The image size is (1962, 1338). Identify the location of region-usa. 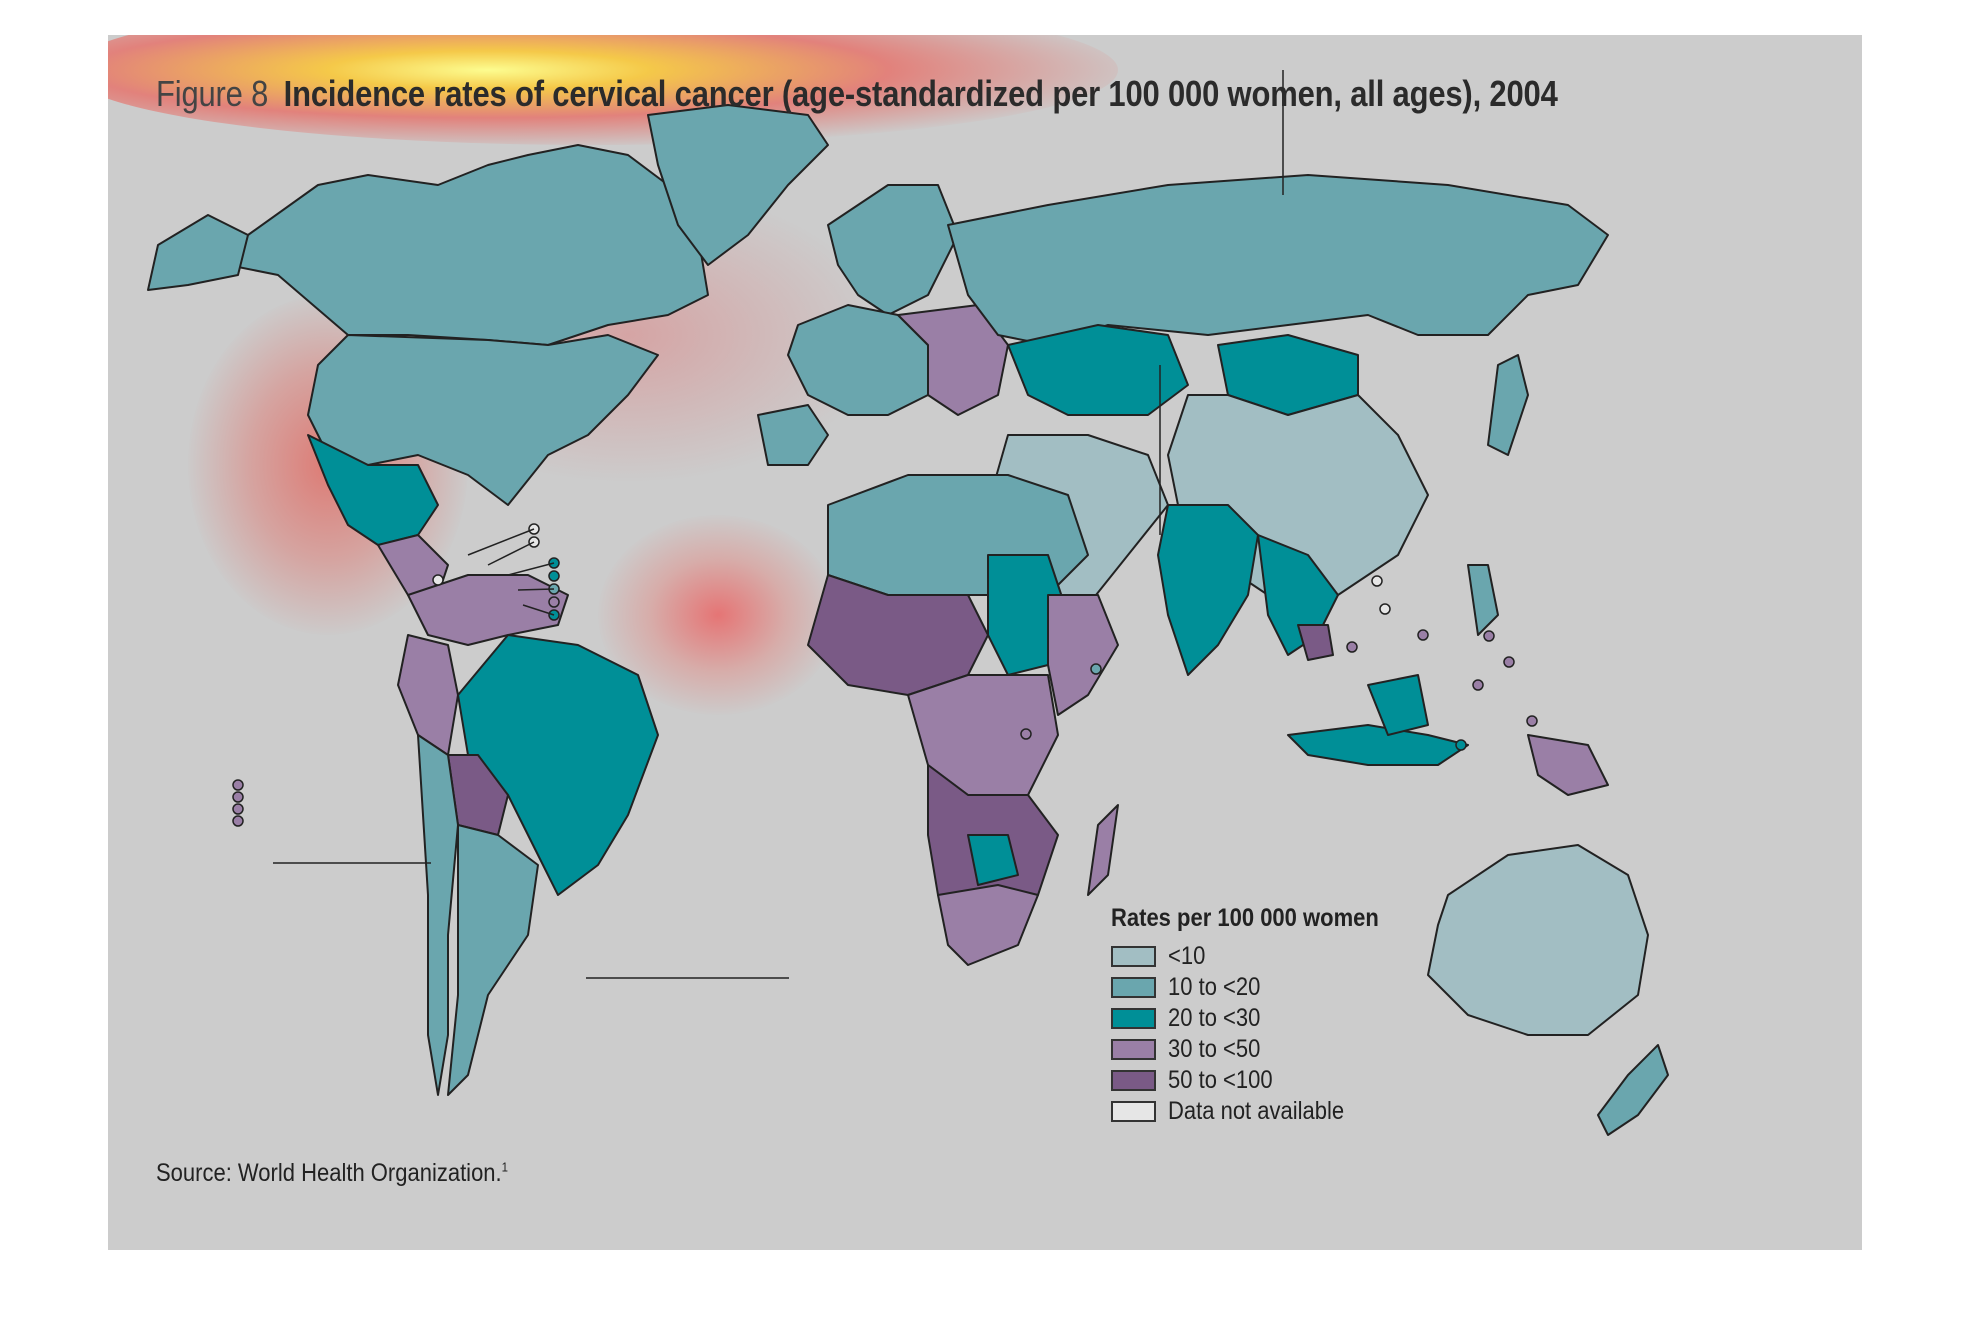
(483, 420).